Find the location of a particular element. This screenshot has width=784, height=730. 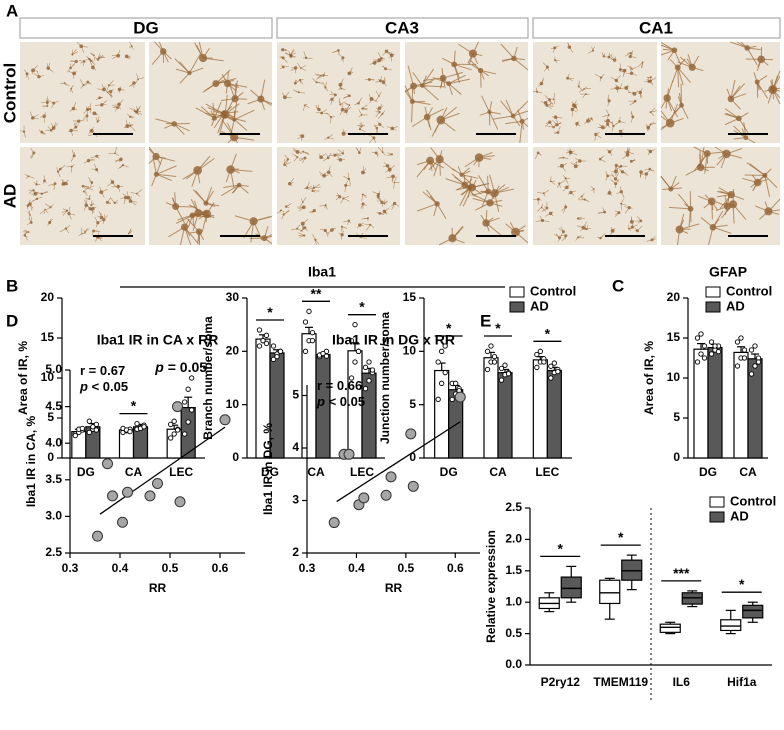

annotation: r = 0.67 is located at coordinates (102, 370).